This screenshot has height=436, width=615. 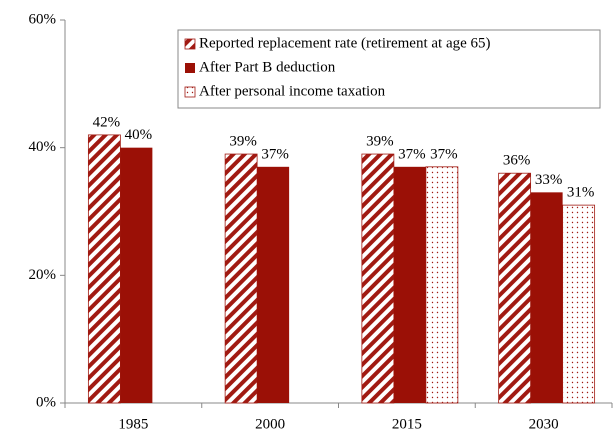 What do you see at coordinates (292, 91) in the screenshot?
I see `legend-label: After personal income taxation` at bounding box center [292, 91].